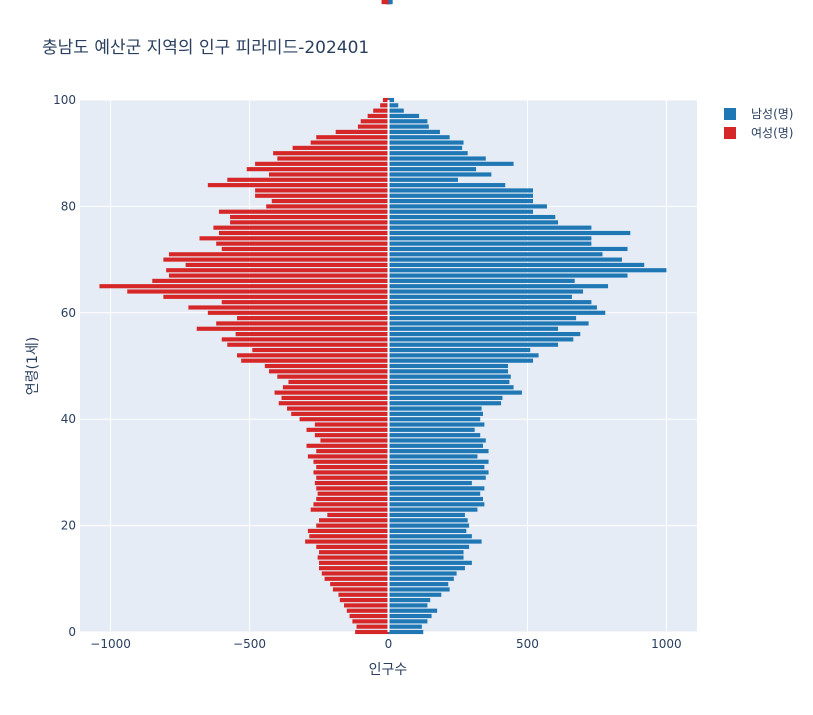 This screenshot has height=715, width=813. Describe the element at coordinates (385, 2) in the screenshot. I see `bar-female-age-undefined` at that location.